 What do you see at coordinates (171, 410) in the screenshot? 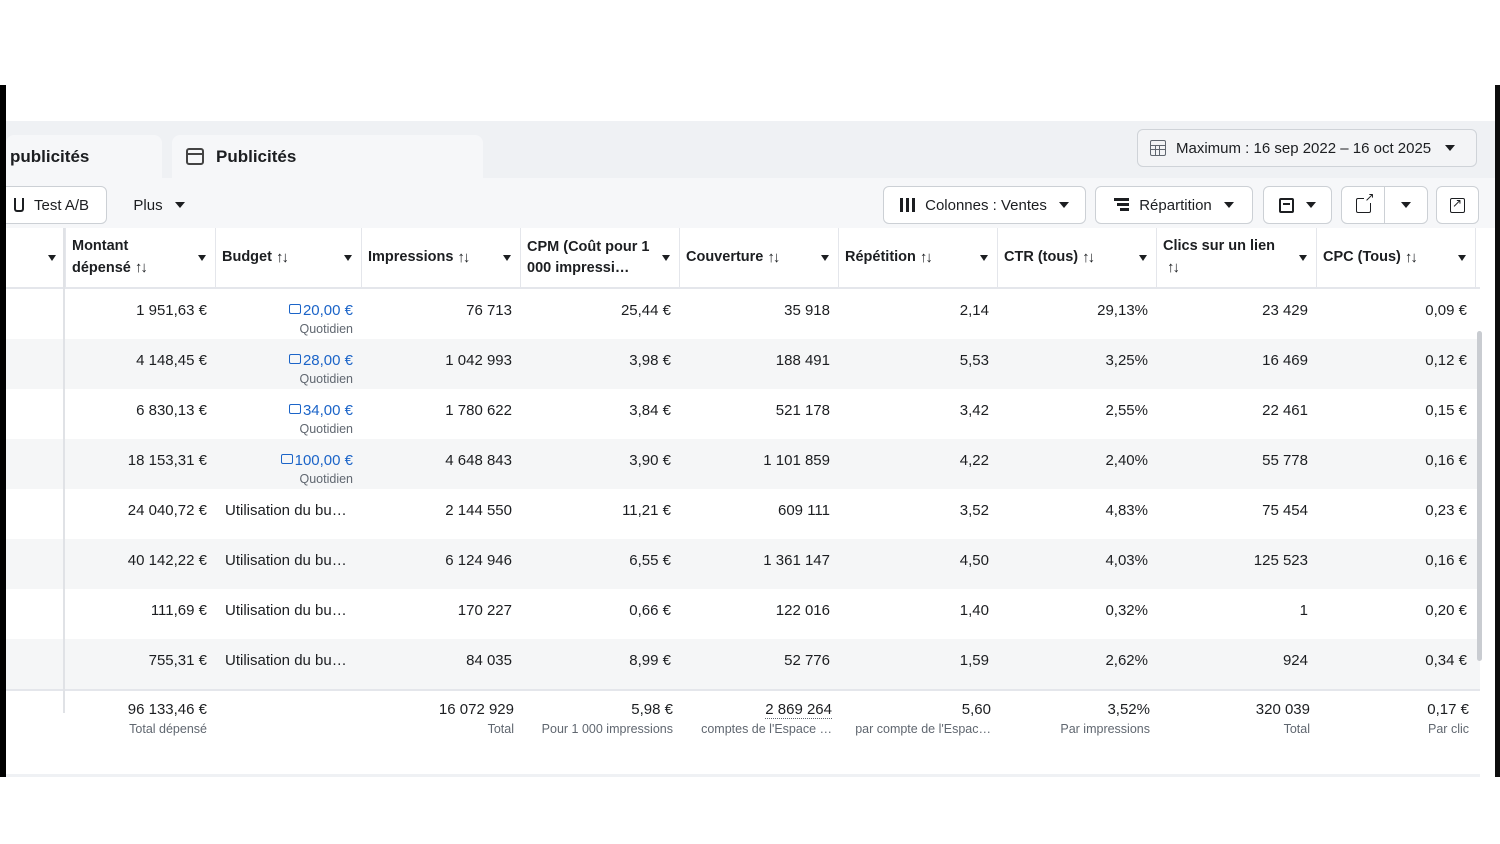
I see `cell-spent: 6 830,13 €` at bounding box center [171, 410].